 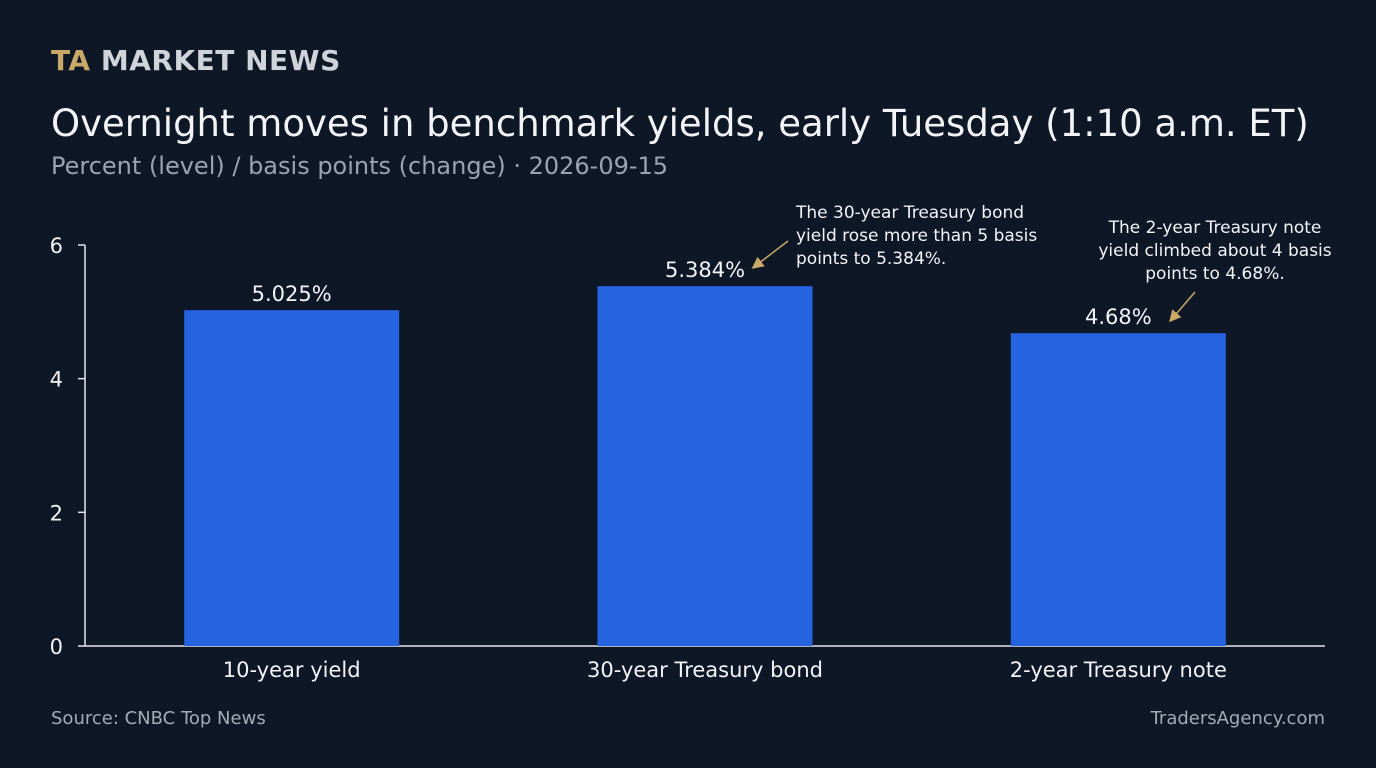 What do you see at coordinates (705, 670) in the screenshot?
I see `x-tick-label: 30-year Treasury bond` at bounding box center [705, 670].